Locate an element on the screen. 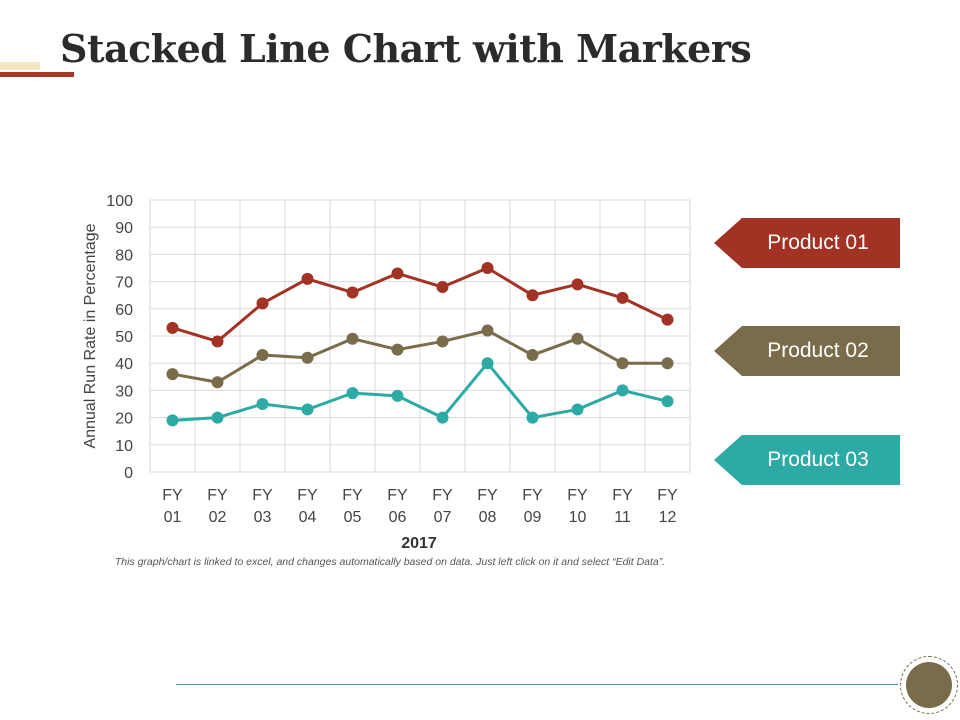 The width and height of the screenshot is (960, 720). y-tick-label-7: 70 is located at coordinates (124, 283).